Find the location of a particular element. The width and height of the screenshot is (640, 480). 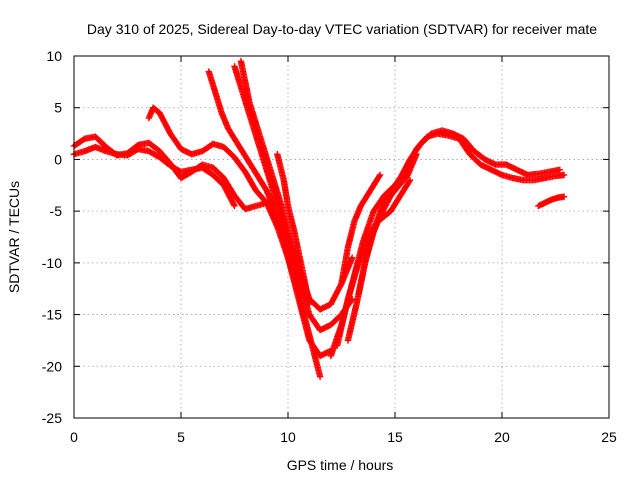

x-tick-label: 25 is located at coordinates (609, 437).